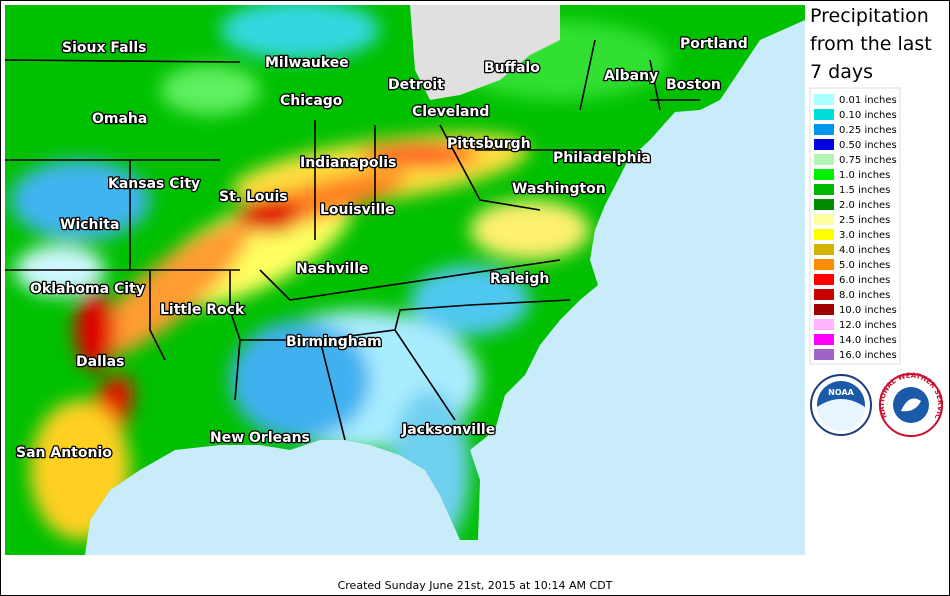  What do you see at coordinates (202, 310) in the screenshot?
I see `city-label: Little Rock` at bounding box center [202, 310].